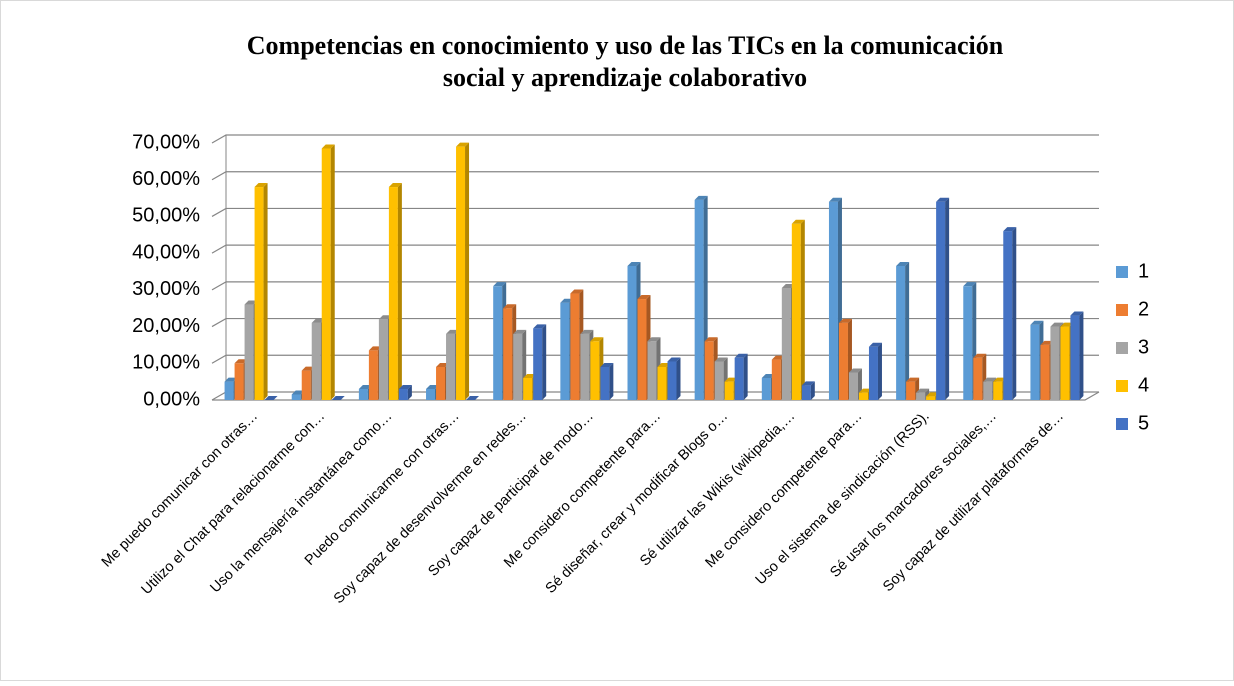  Describe the element at coordinates (171, 399) in the screenshot. I see `y-tick-label: 0,00%` at that location.